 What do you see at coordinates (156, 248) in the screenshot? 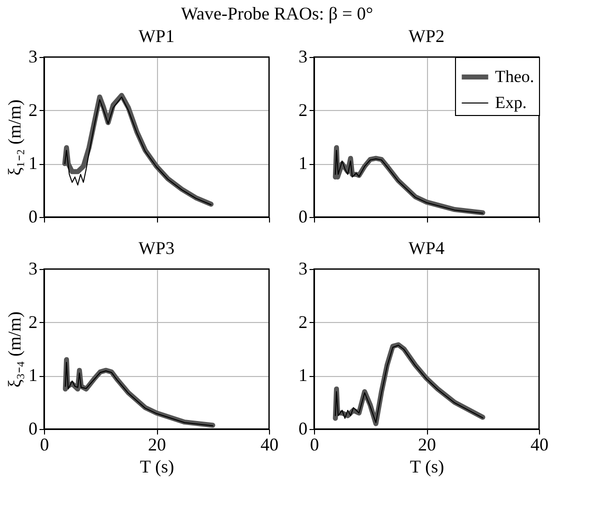
I see `chart-title: WP3` at bounding box center [156, 248].